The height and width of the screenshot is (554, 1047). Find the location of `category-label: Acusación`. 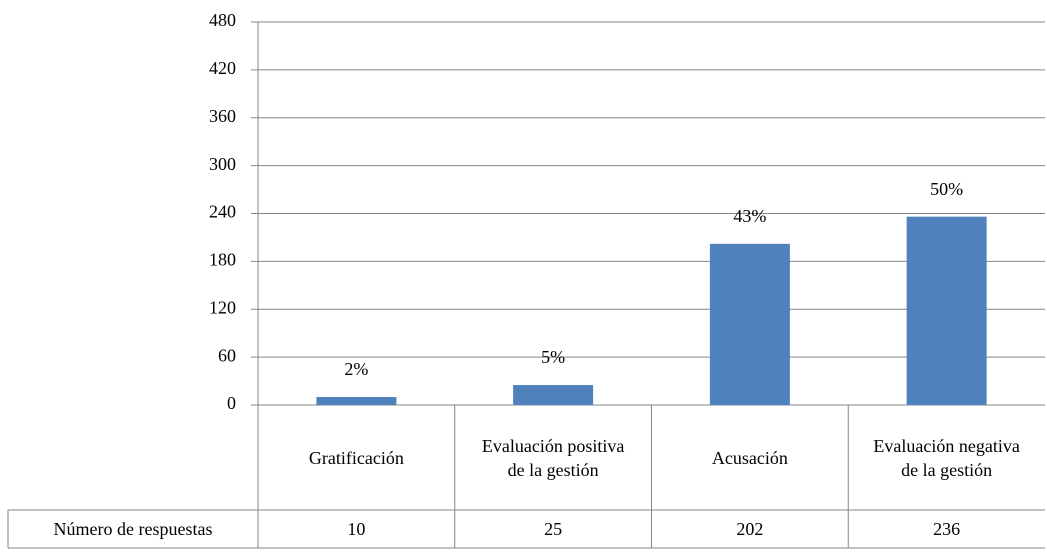

category-label: Acusación is located at coordinates (749, 457).